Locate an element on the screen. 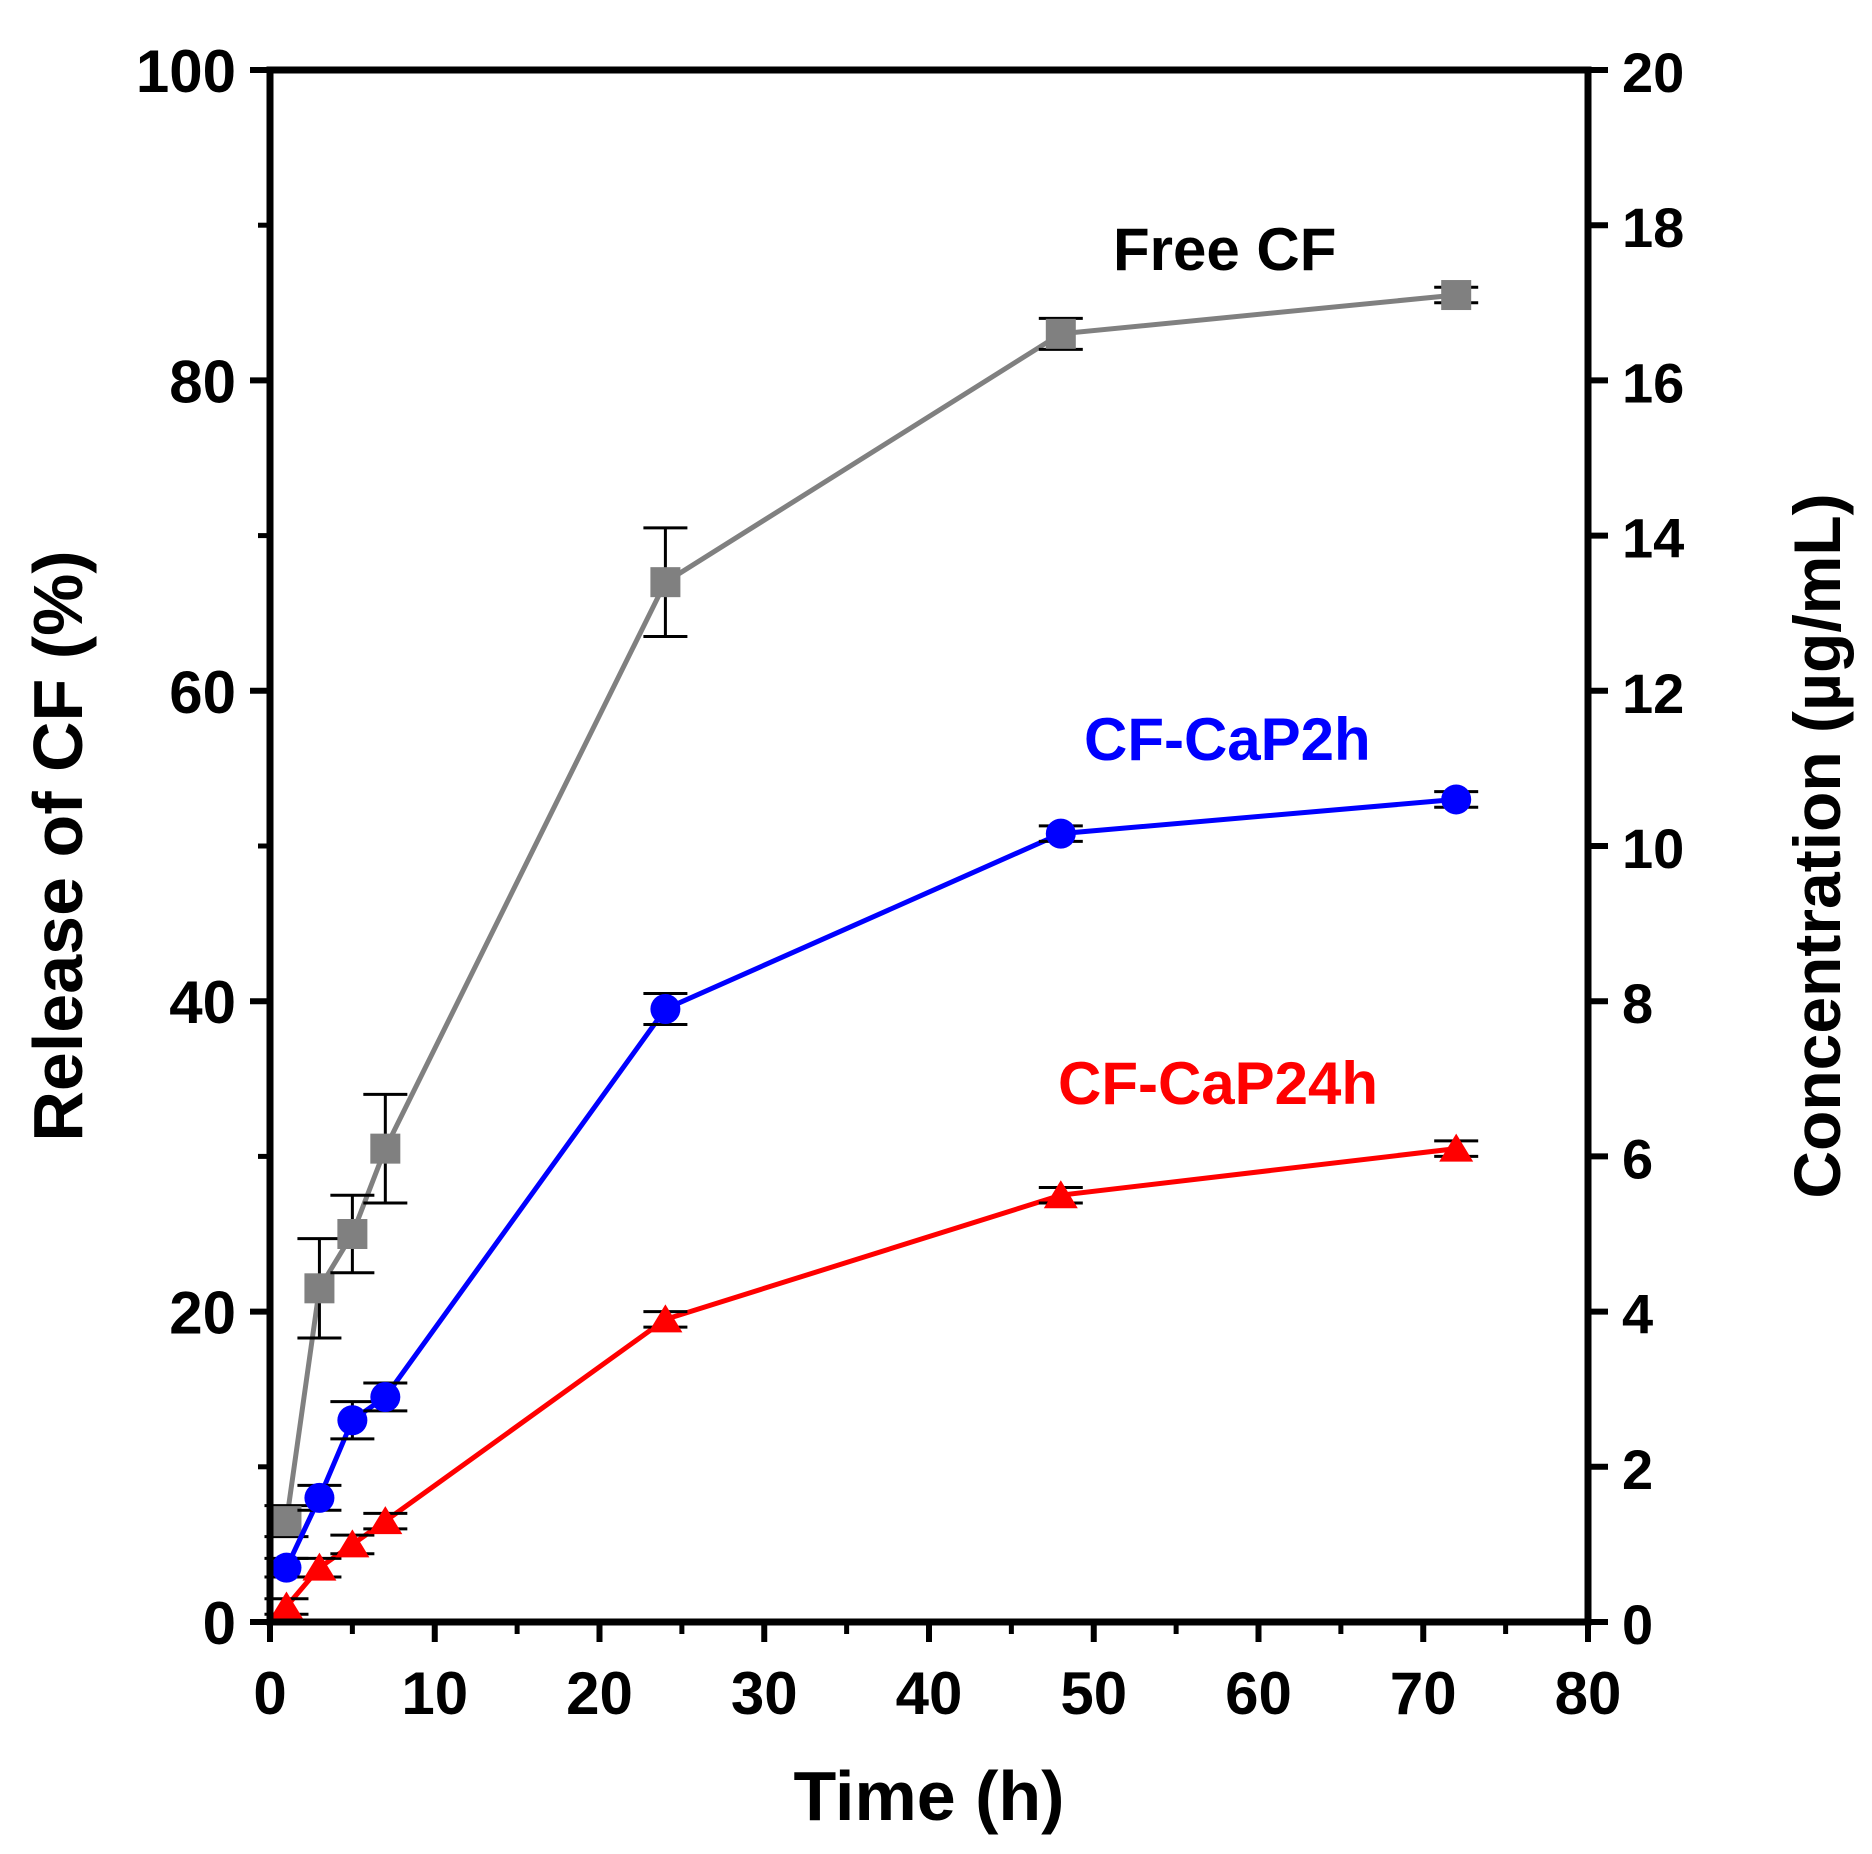 The image size is (1872, 1854). y2-tick-label: 12 is located at coordinates (1653, 693).